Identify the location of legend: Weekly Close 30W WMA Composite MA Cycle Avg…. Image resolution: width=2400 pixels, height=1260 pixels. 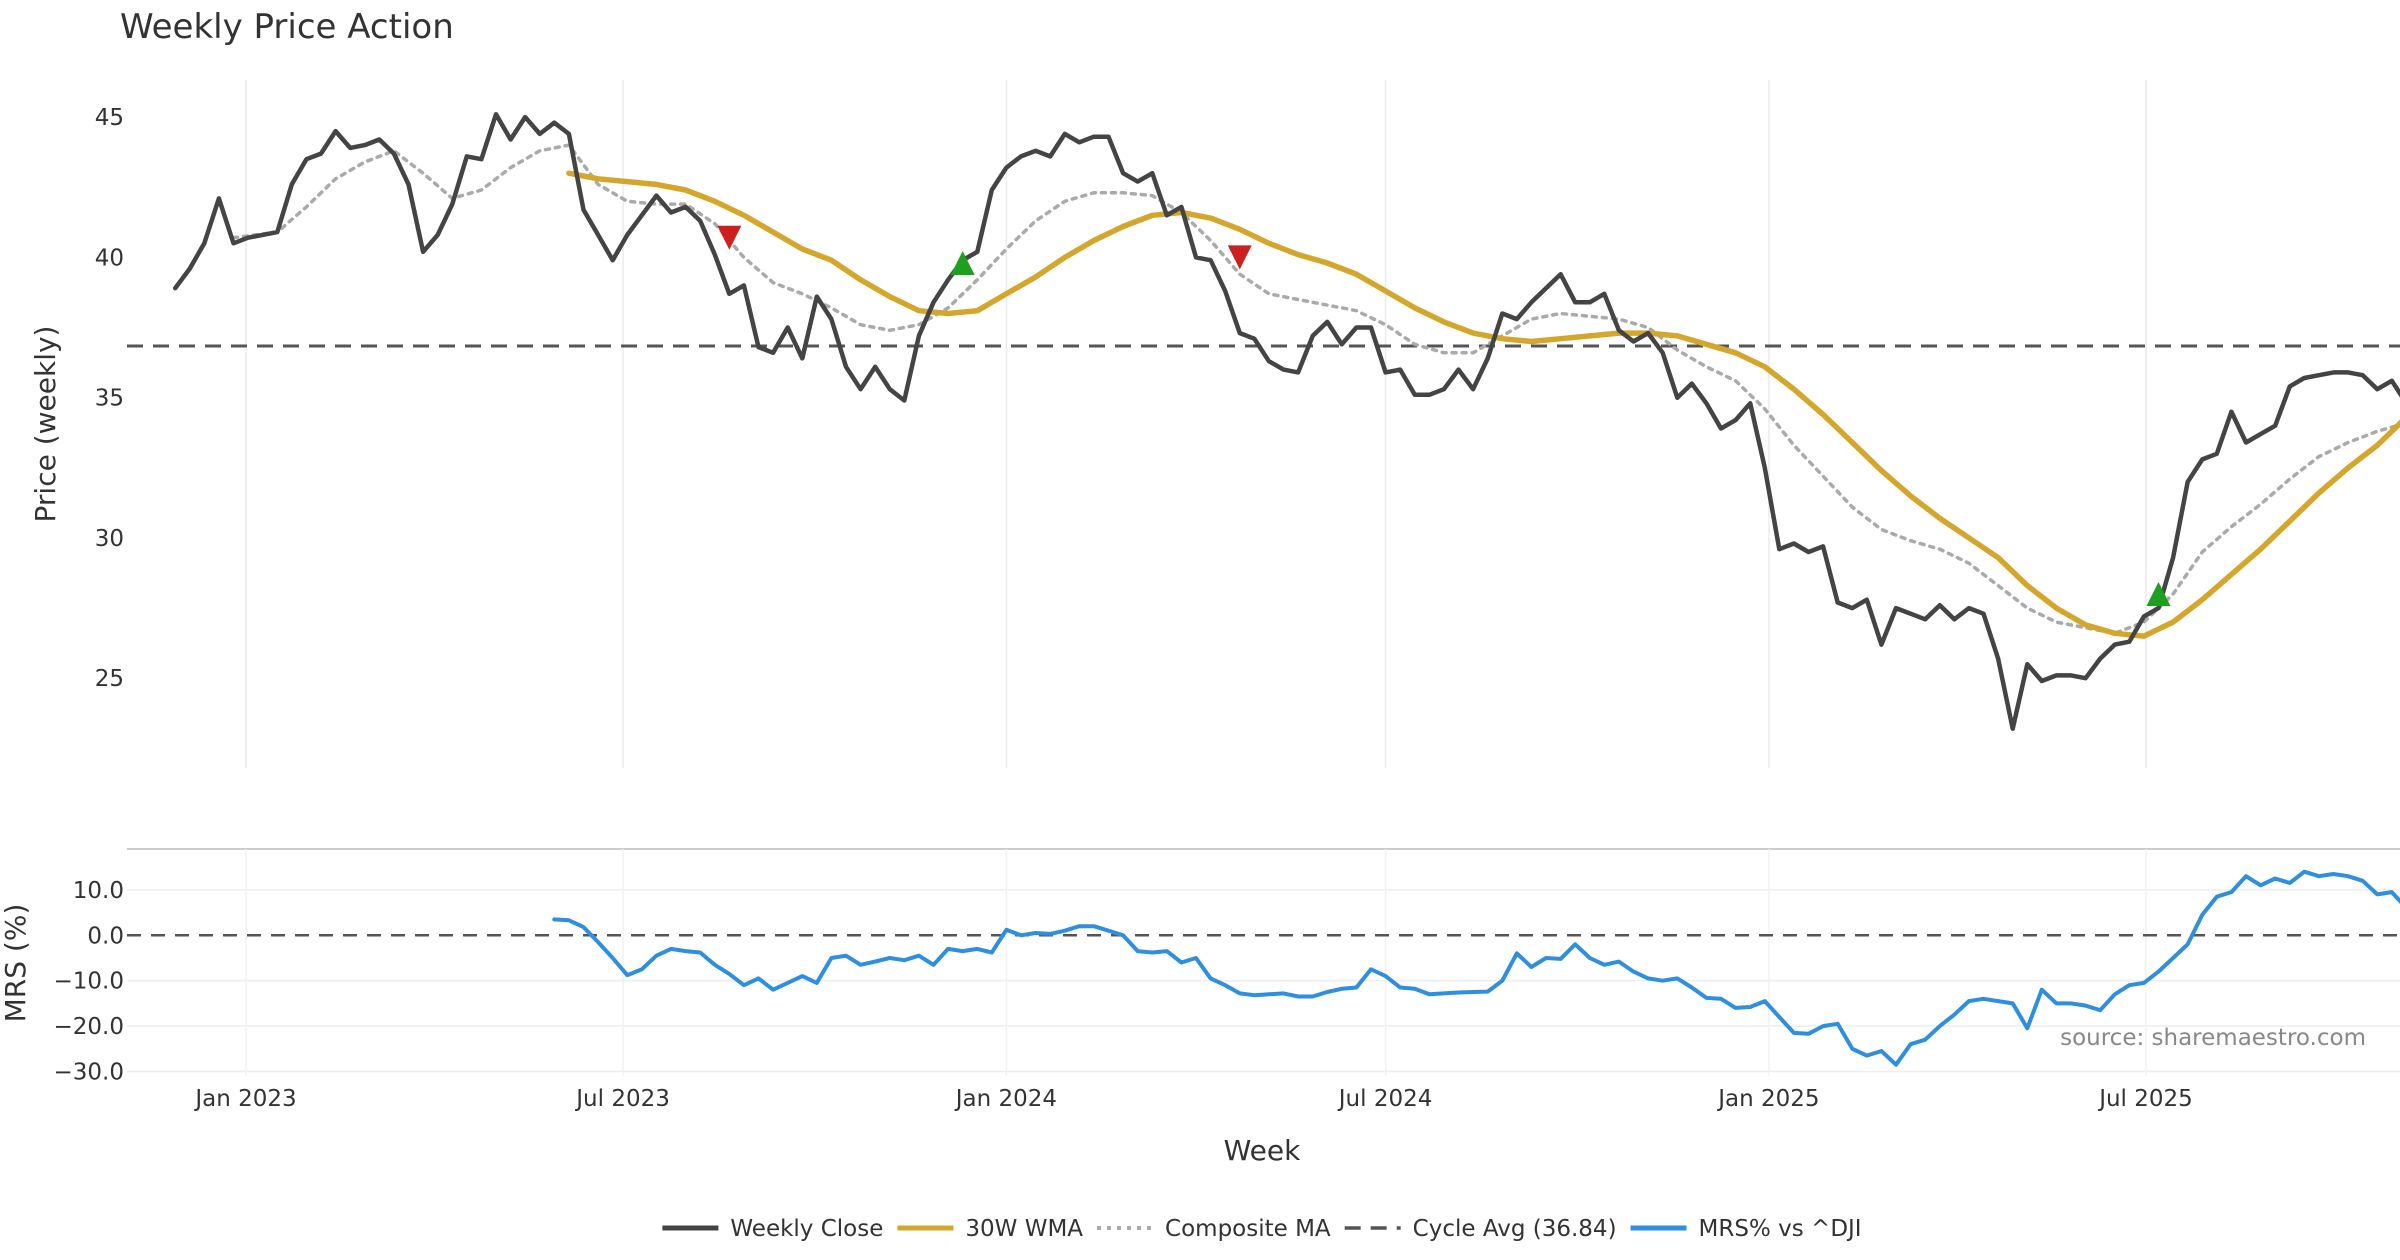
(1262, 1229).